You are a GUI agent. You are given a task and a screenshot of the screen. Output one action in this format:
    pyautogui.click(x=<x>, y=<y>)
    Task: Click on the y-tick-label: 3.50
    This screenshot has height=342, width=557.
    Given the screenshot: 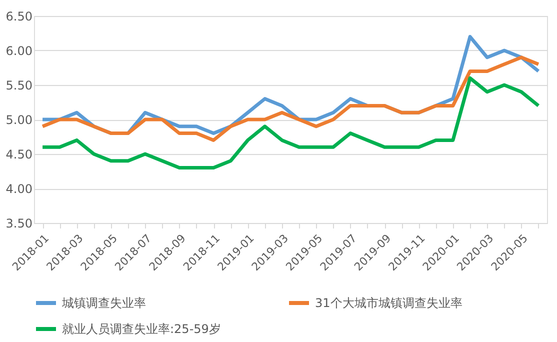 What is the action you would take?
    pyautogui.click(x=19, y=223)
    